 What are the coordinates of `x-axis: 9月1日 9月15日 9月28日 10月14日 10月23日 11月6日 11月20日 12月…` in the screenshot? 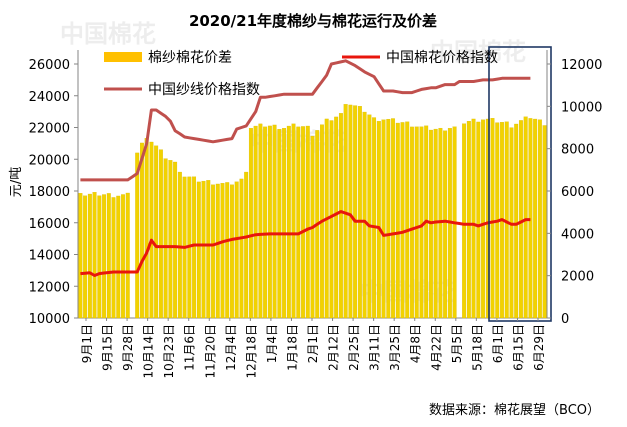 It's located at (313, 348).